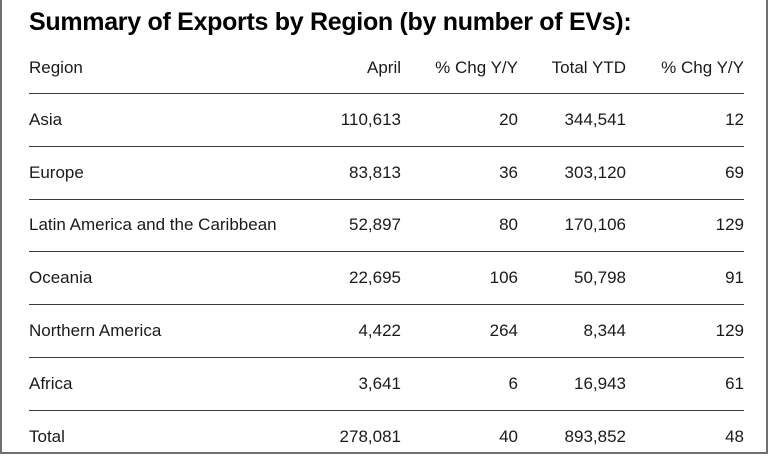  I want to click on cell-ytd-chg: 61, so click(685, 384).